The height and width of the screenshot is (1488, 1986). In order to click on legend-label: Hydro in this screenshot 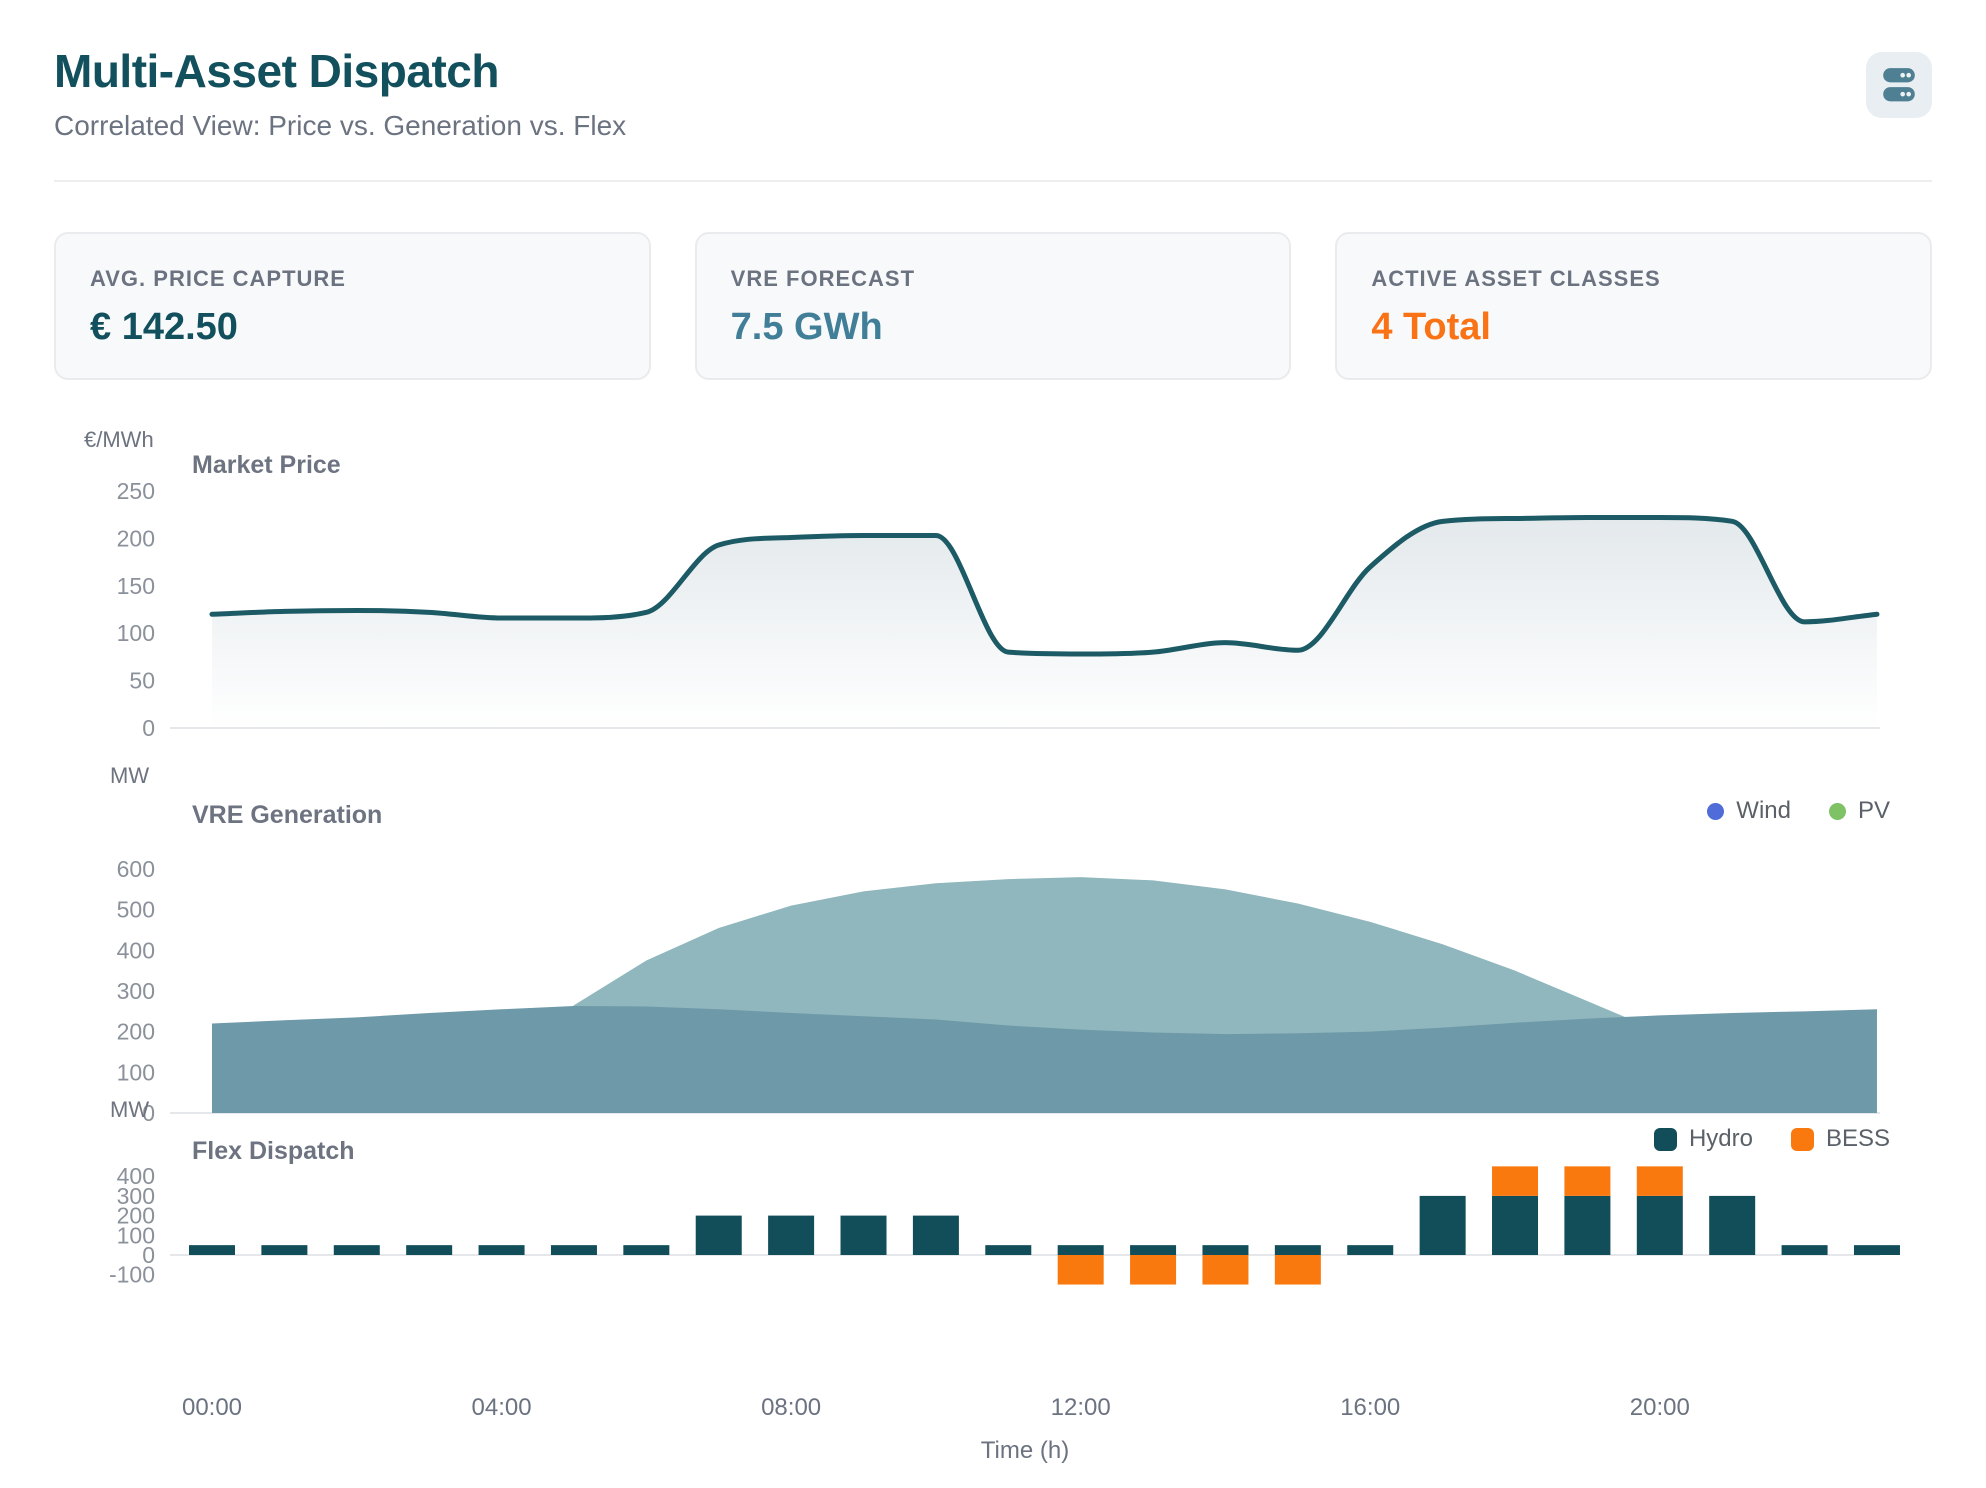, I will do `click(1720, 1138)`.